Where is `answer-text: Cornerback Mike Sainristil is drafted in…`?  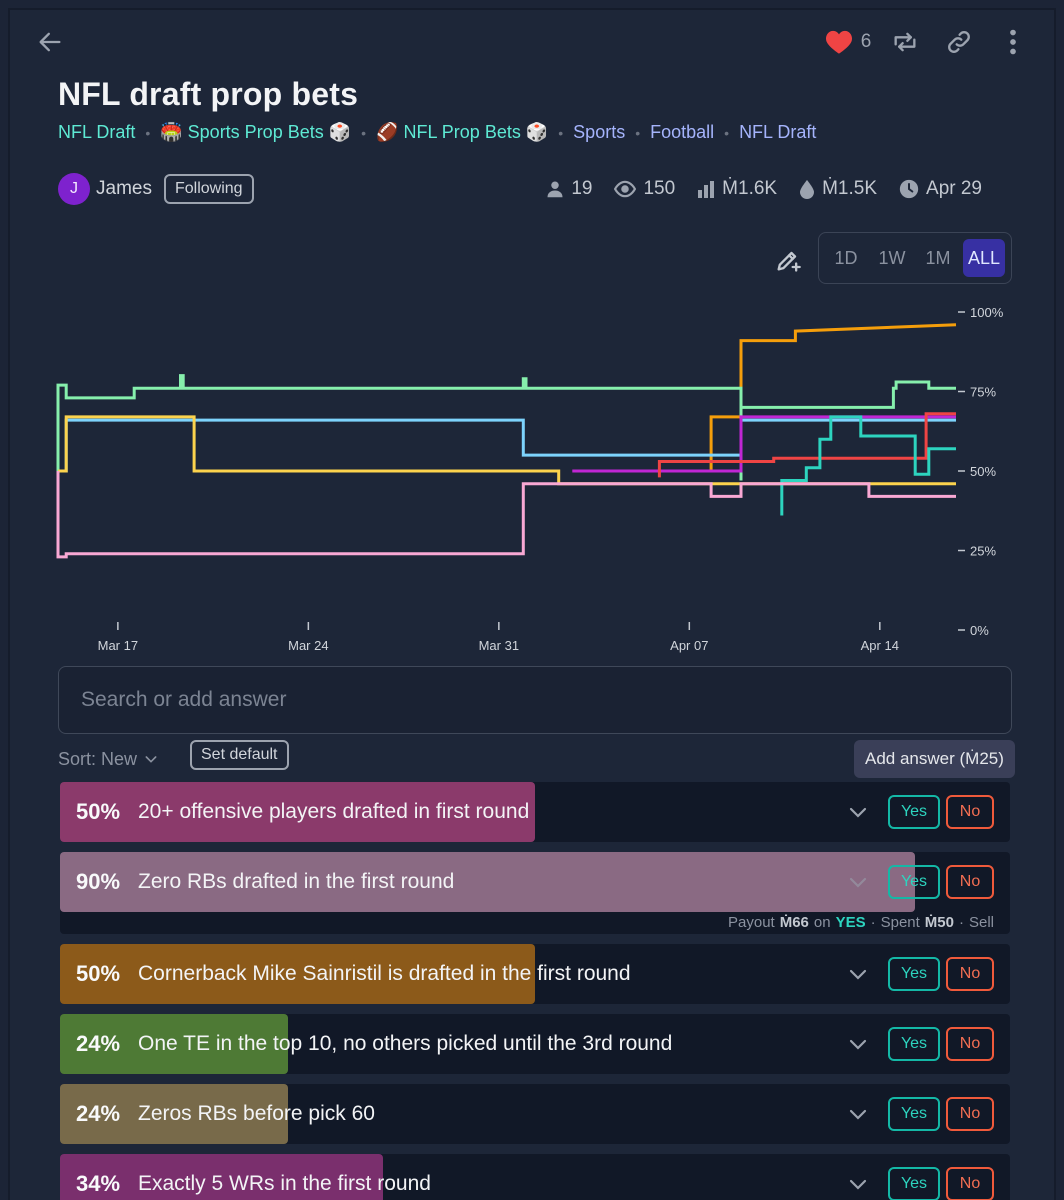
answer-text: Cornerback Mike Sainristil is drafted in… is located at coordinates (384, 973).